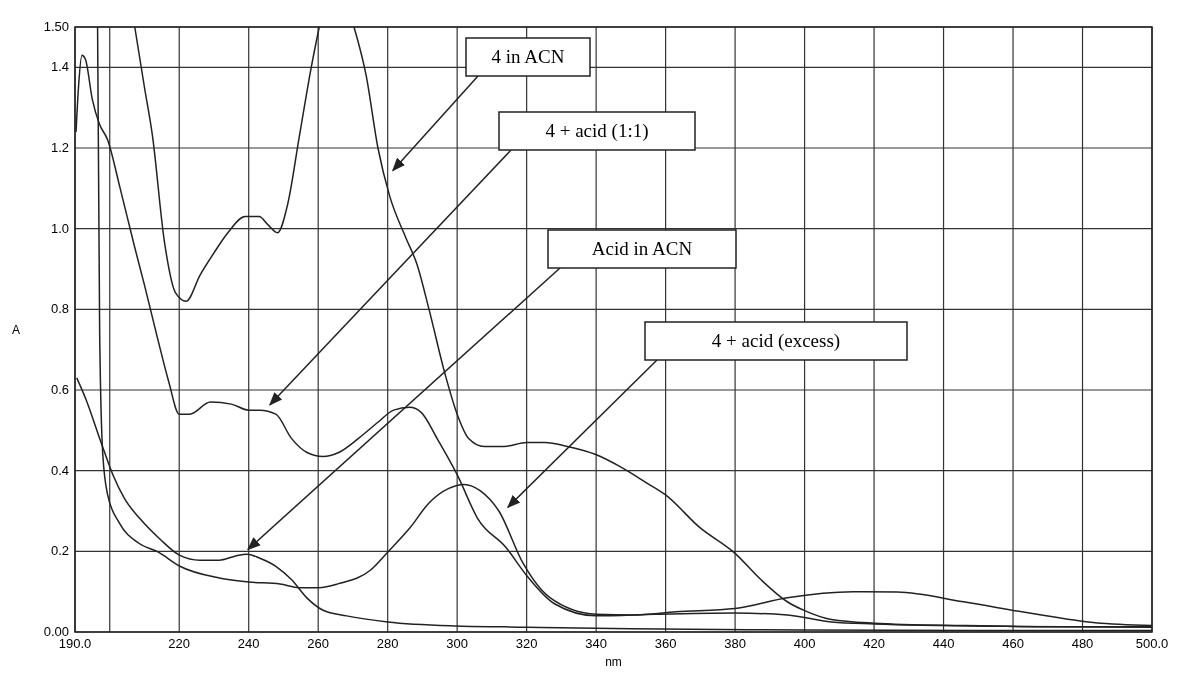 The height and width of the screenshot is (686, 1178). What do you see at coordinates (528, 56) in the screenshot?
I see `text: 4 in ACN` at bounding box center [528, 56].